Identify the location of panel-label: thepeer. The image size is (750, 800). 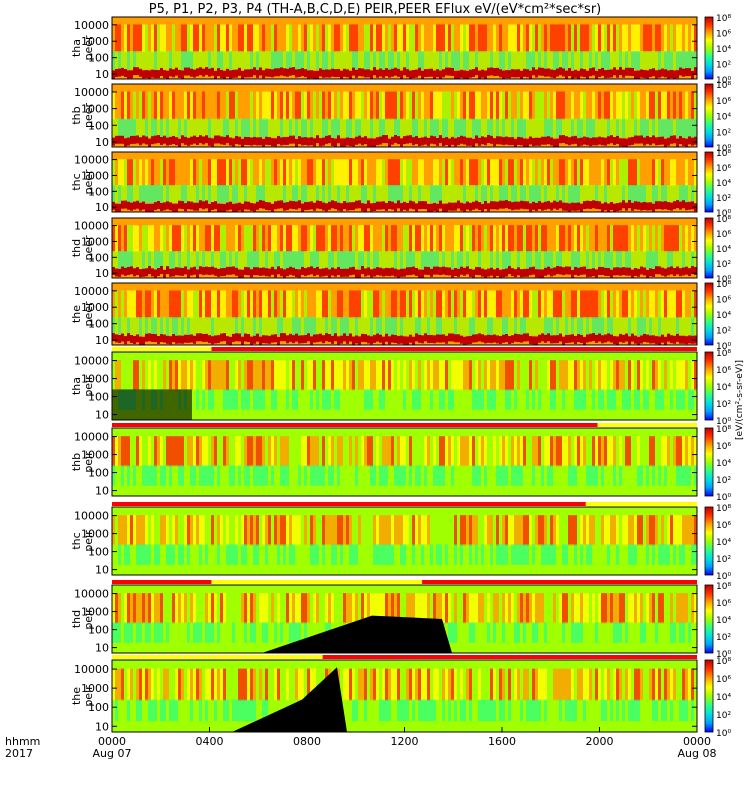
(82, 314).